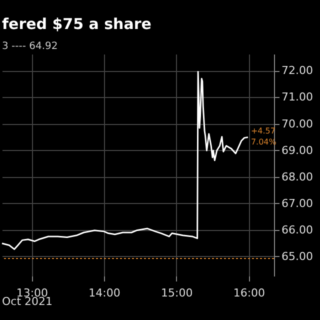 The height and width of the screenshot is (320, 320). What do you see at coordinates (297, 71) in the screenshot?
I see `y-tick-label: 72.00` at bounding box center [297, 71].